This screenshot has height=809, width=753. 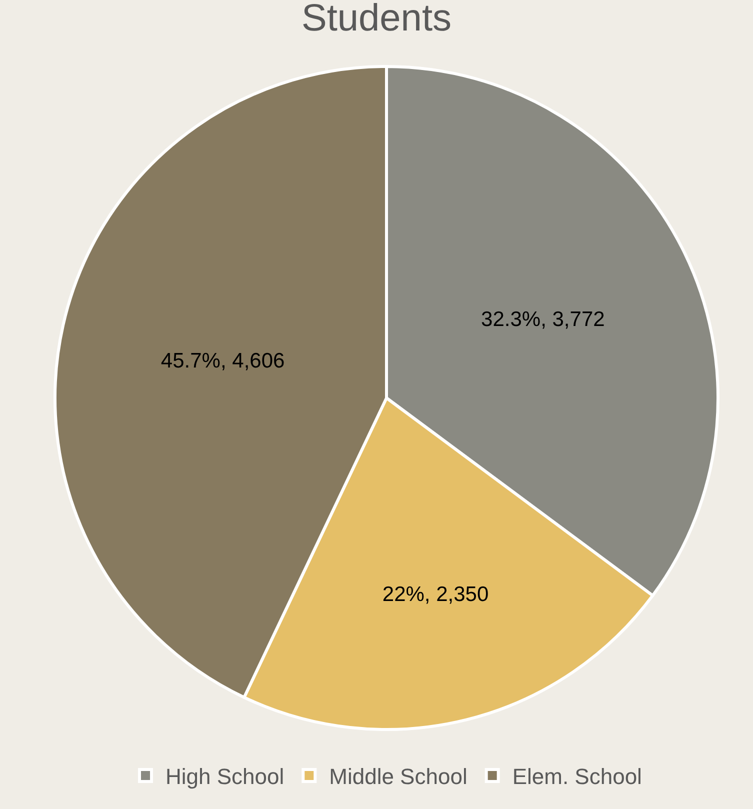 What do you see at coordinates (222, 361) in the screenshot?
I see `data-label: 45.7%, 4,606` at bounding box center [222, 361].